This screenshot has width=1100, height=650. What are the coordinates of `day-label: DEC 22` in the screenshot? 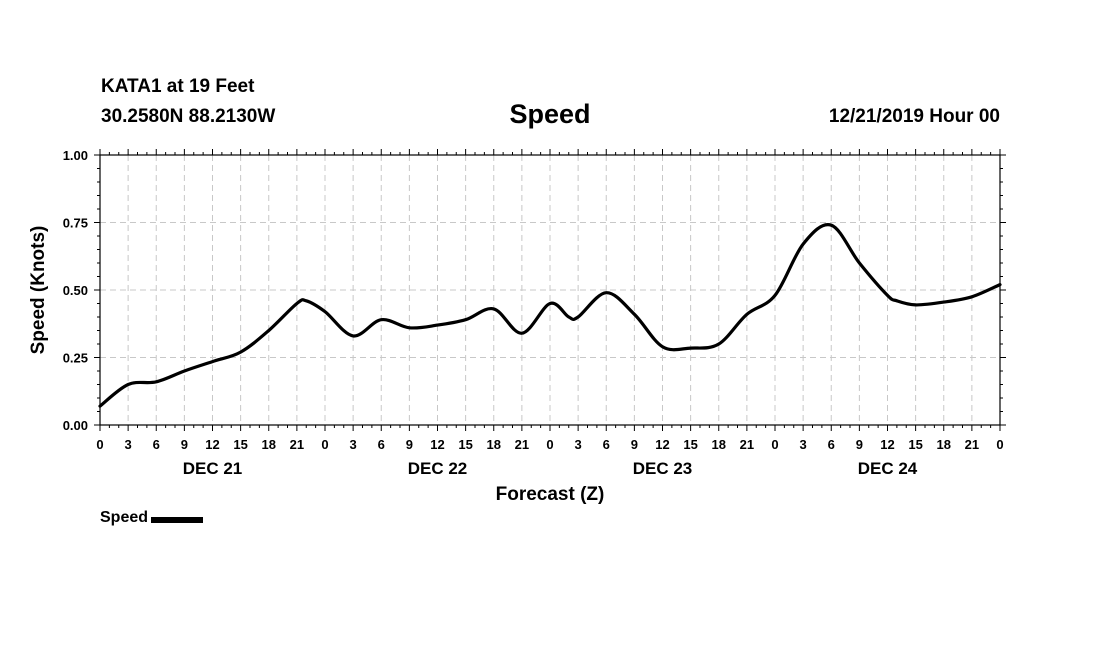 It's located at (438, 468).